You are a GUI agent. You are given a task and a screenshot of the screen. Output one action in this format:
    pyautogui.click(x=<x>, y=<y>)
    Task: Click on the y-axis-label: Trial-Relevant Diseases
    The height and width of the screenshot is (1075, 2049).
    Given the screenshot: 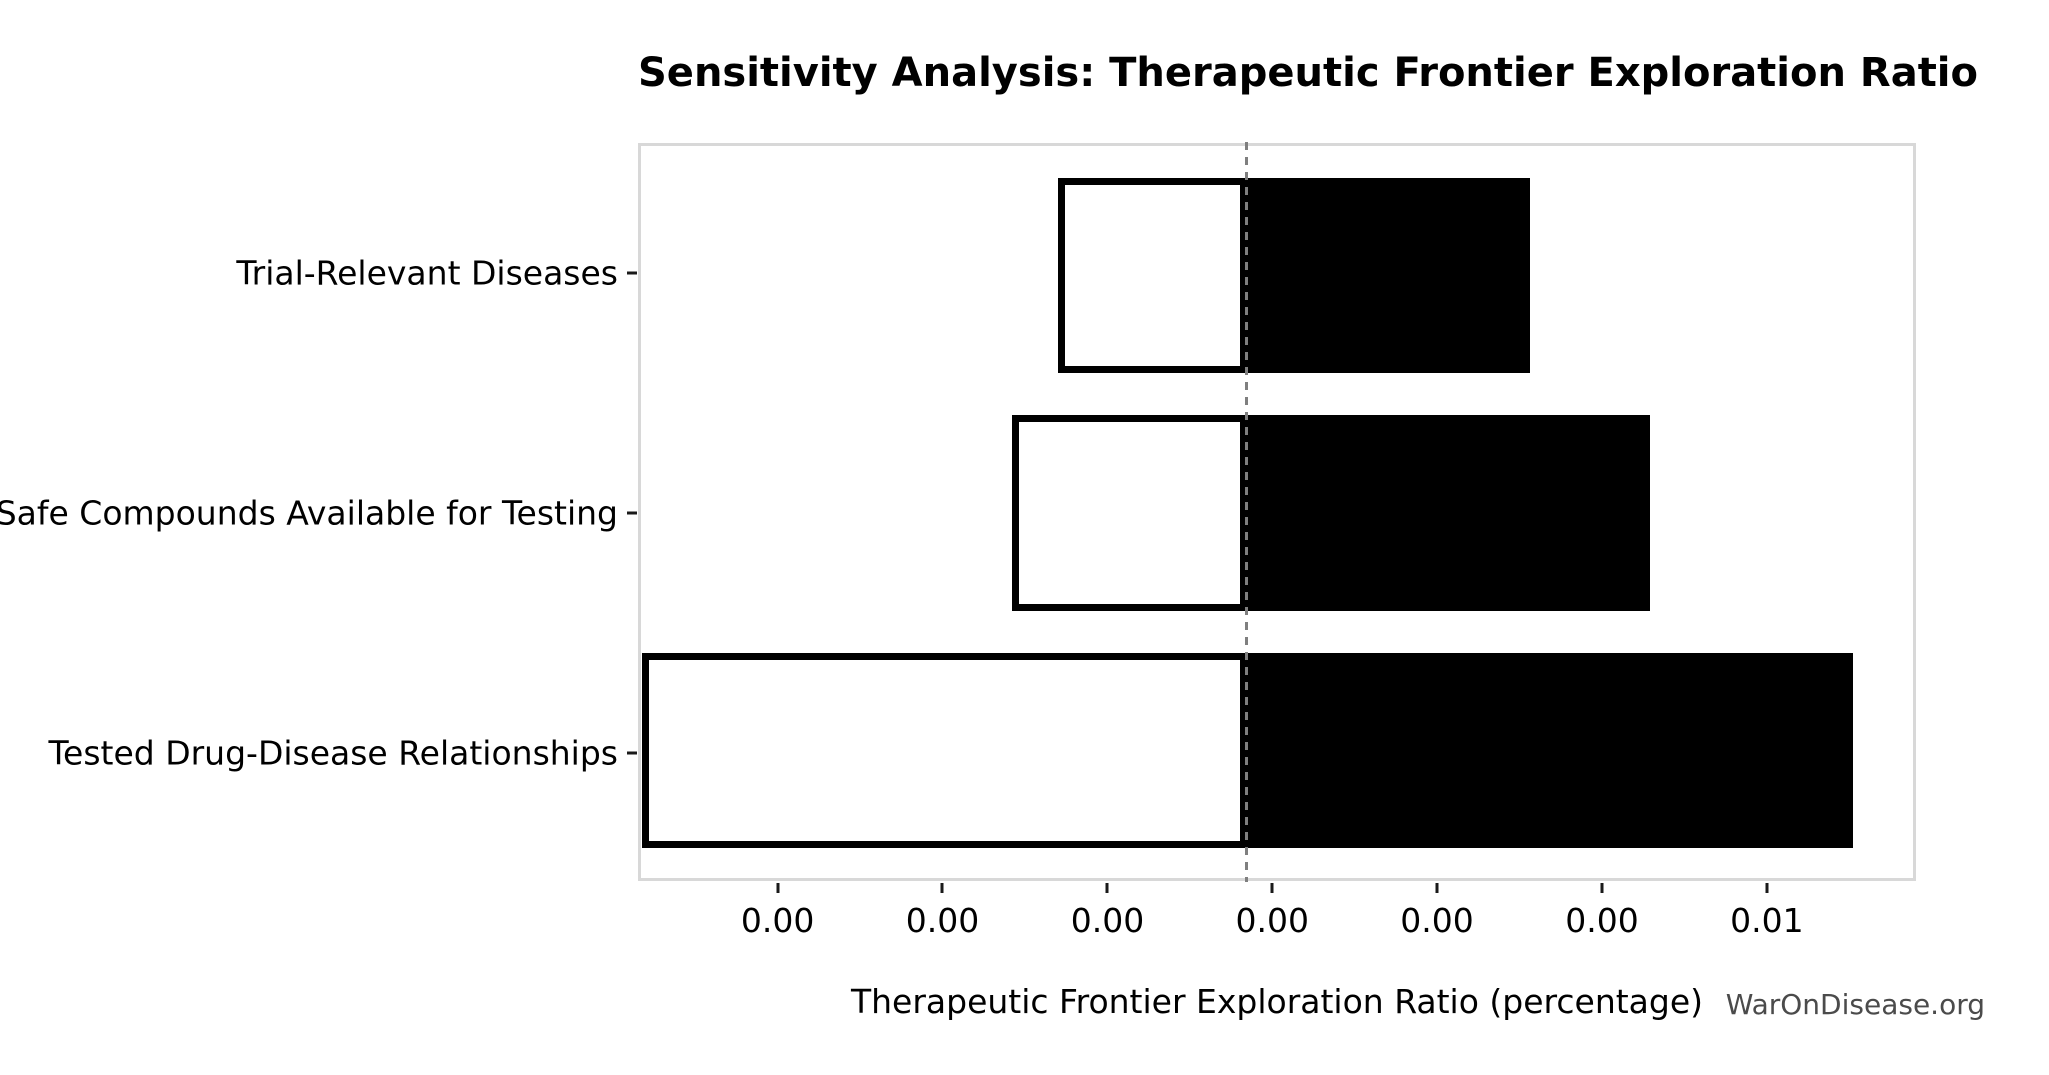 What is the action you would take?
    pyautogui.click(x=427, y=273)
    